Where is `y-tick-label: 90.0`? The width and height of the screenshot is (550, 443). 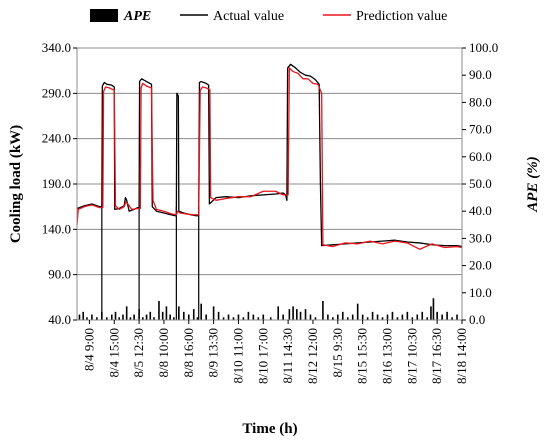
y-tick-label: 90.0 is located at coordinates (59, 274).